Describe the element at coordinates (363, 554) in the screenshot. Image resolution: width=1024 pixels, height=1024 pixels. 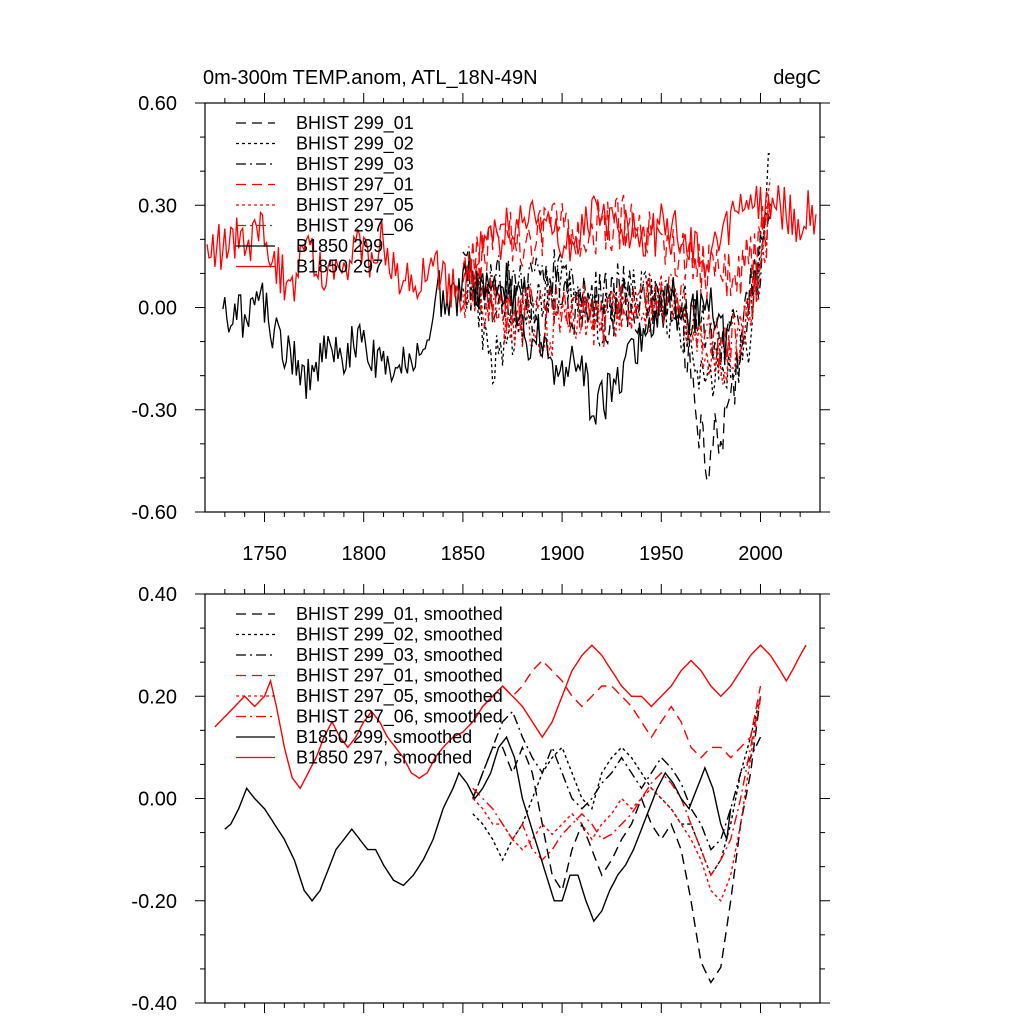
I see `x-tick-label: 1800` at that location.